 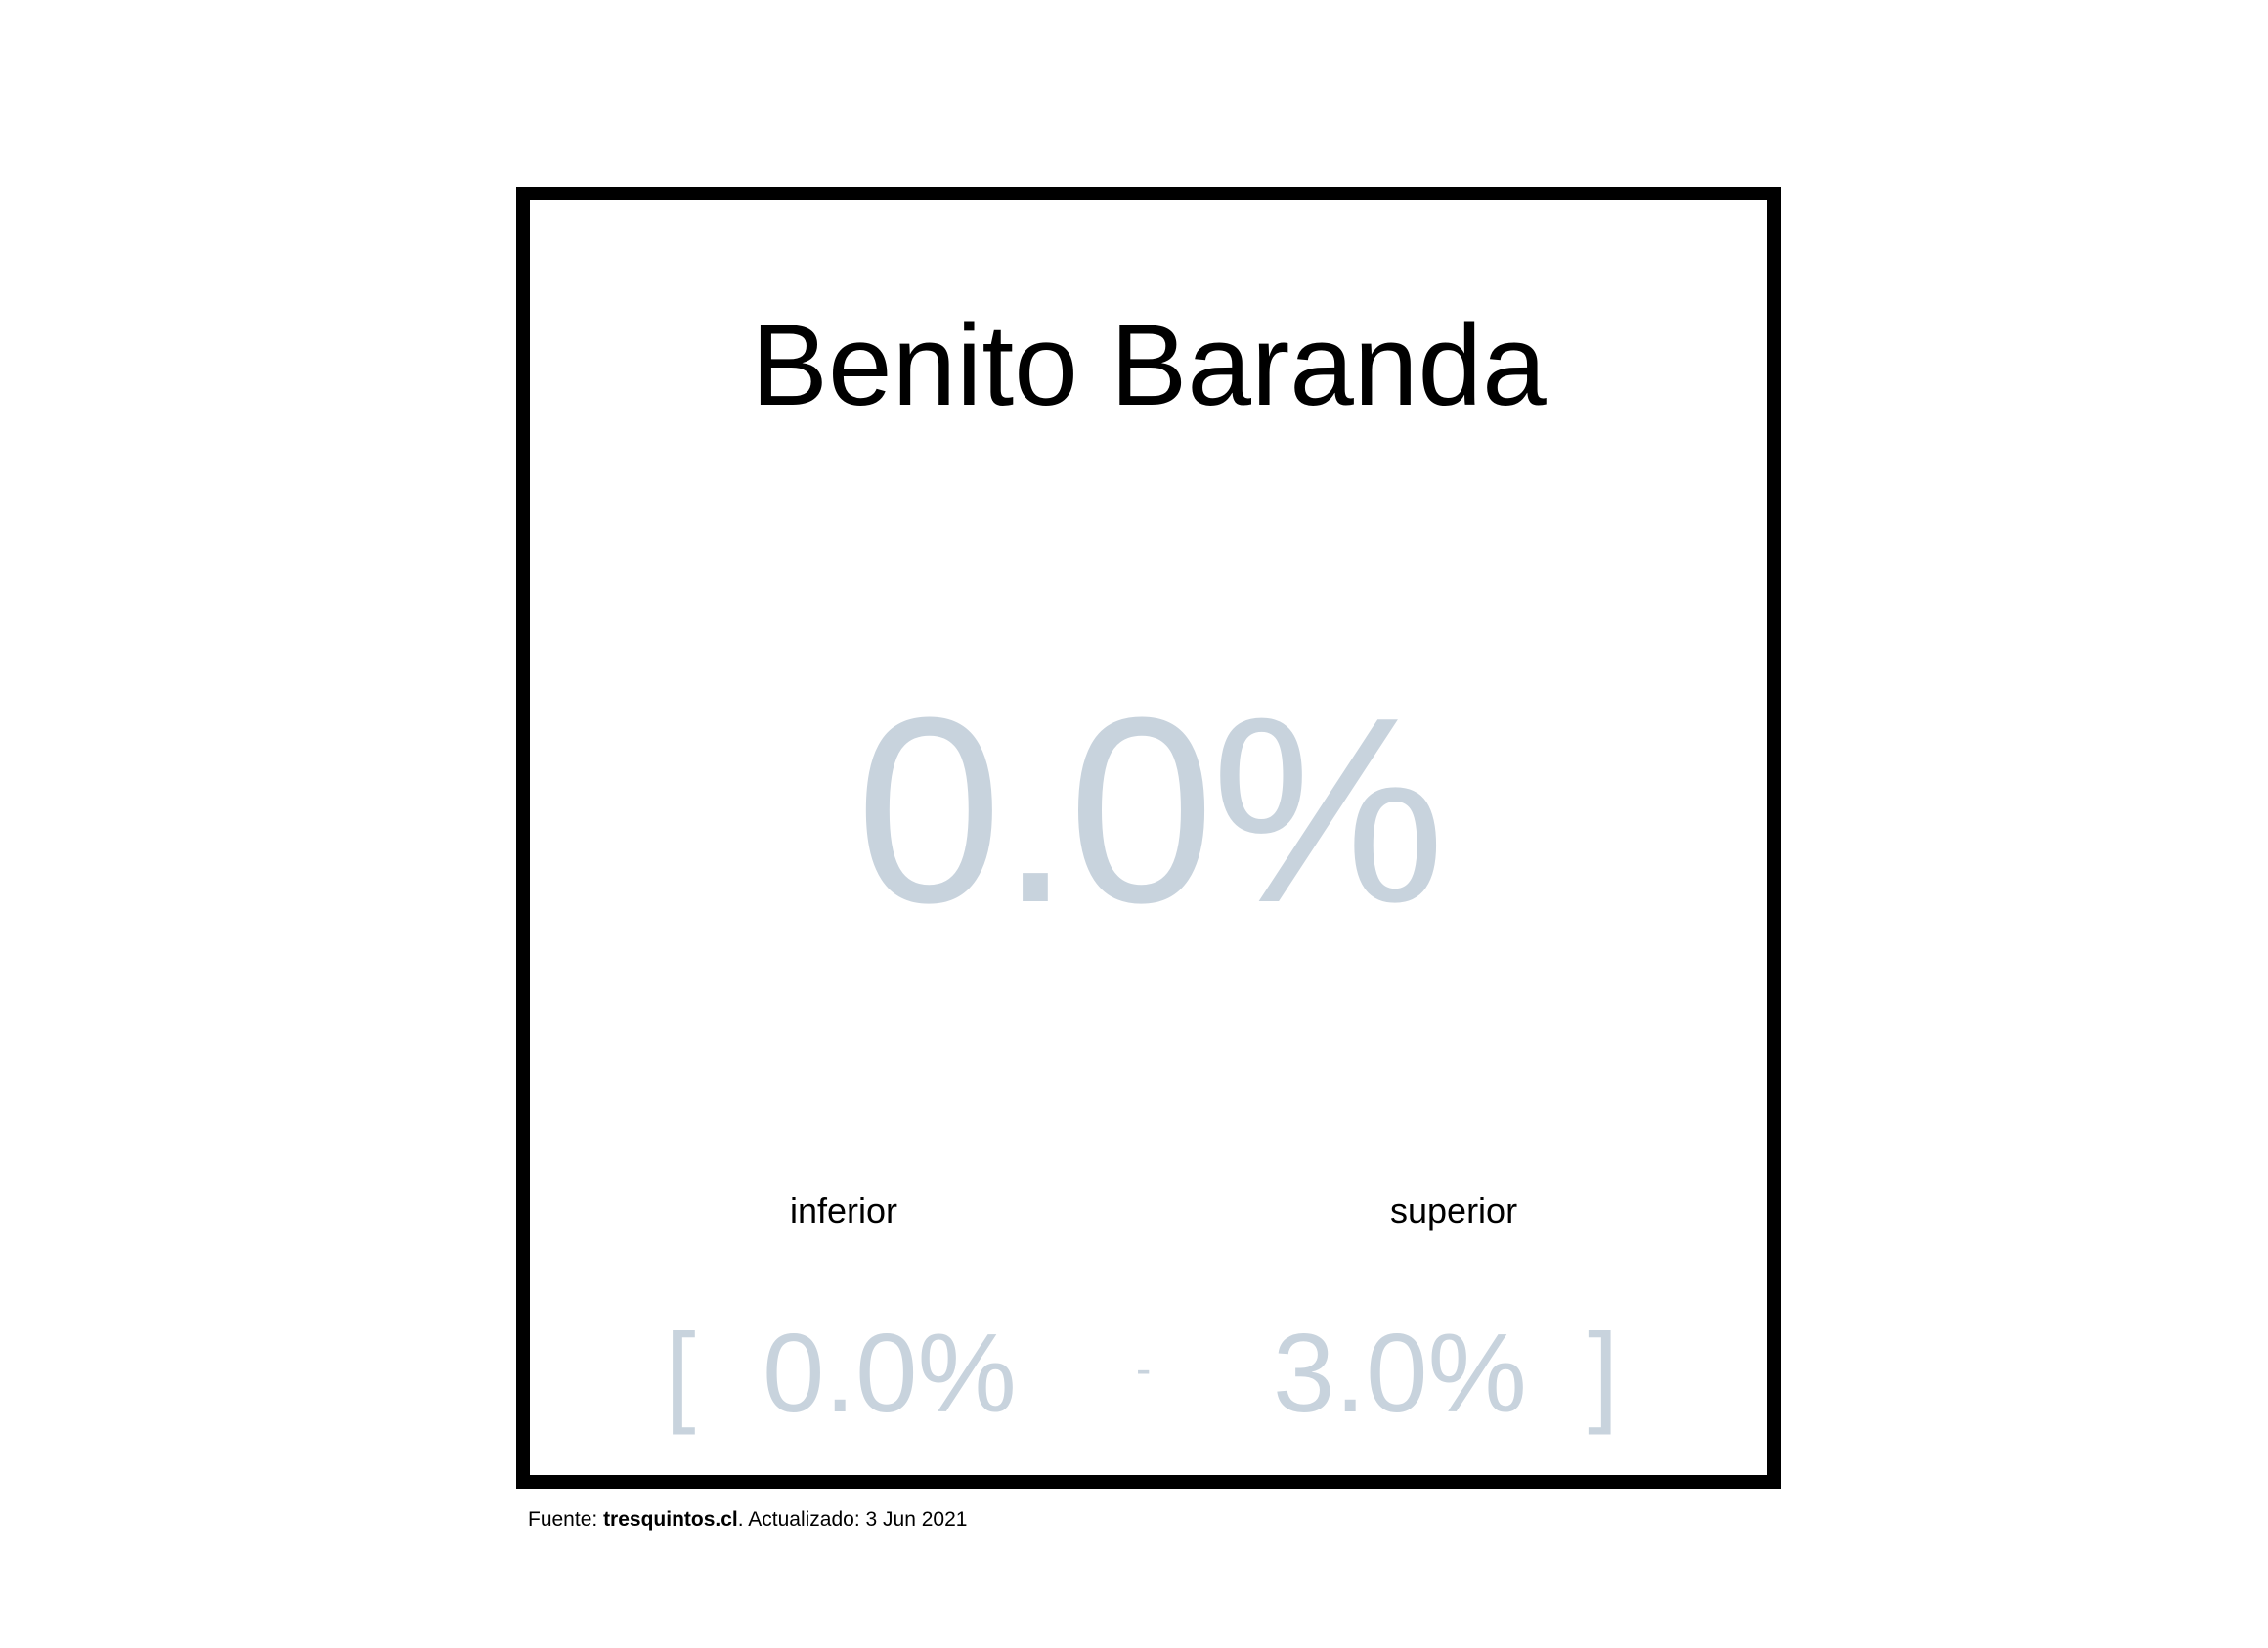 What do you see at coordinates (1603, 1374) in the screenshot?
I see `range-bracket-close: ]` at bounding box center [1603, 1374].